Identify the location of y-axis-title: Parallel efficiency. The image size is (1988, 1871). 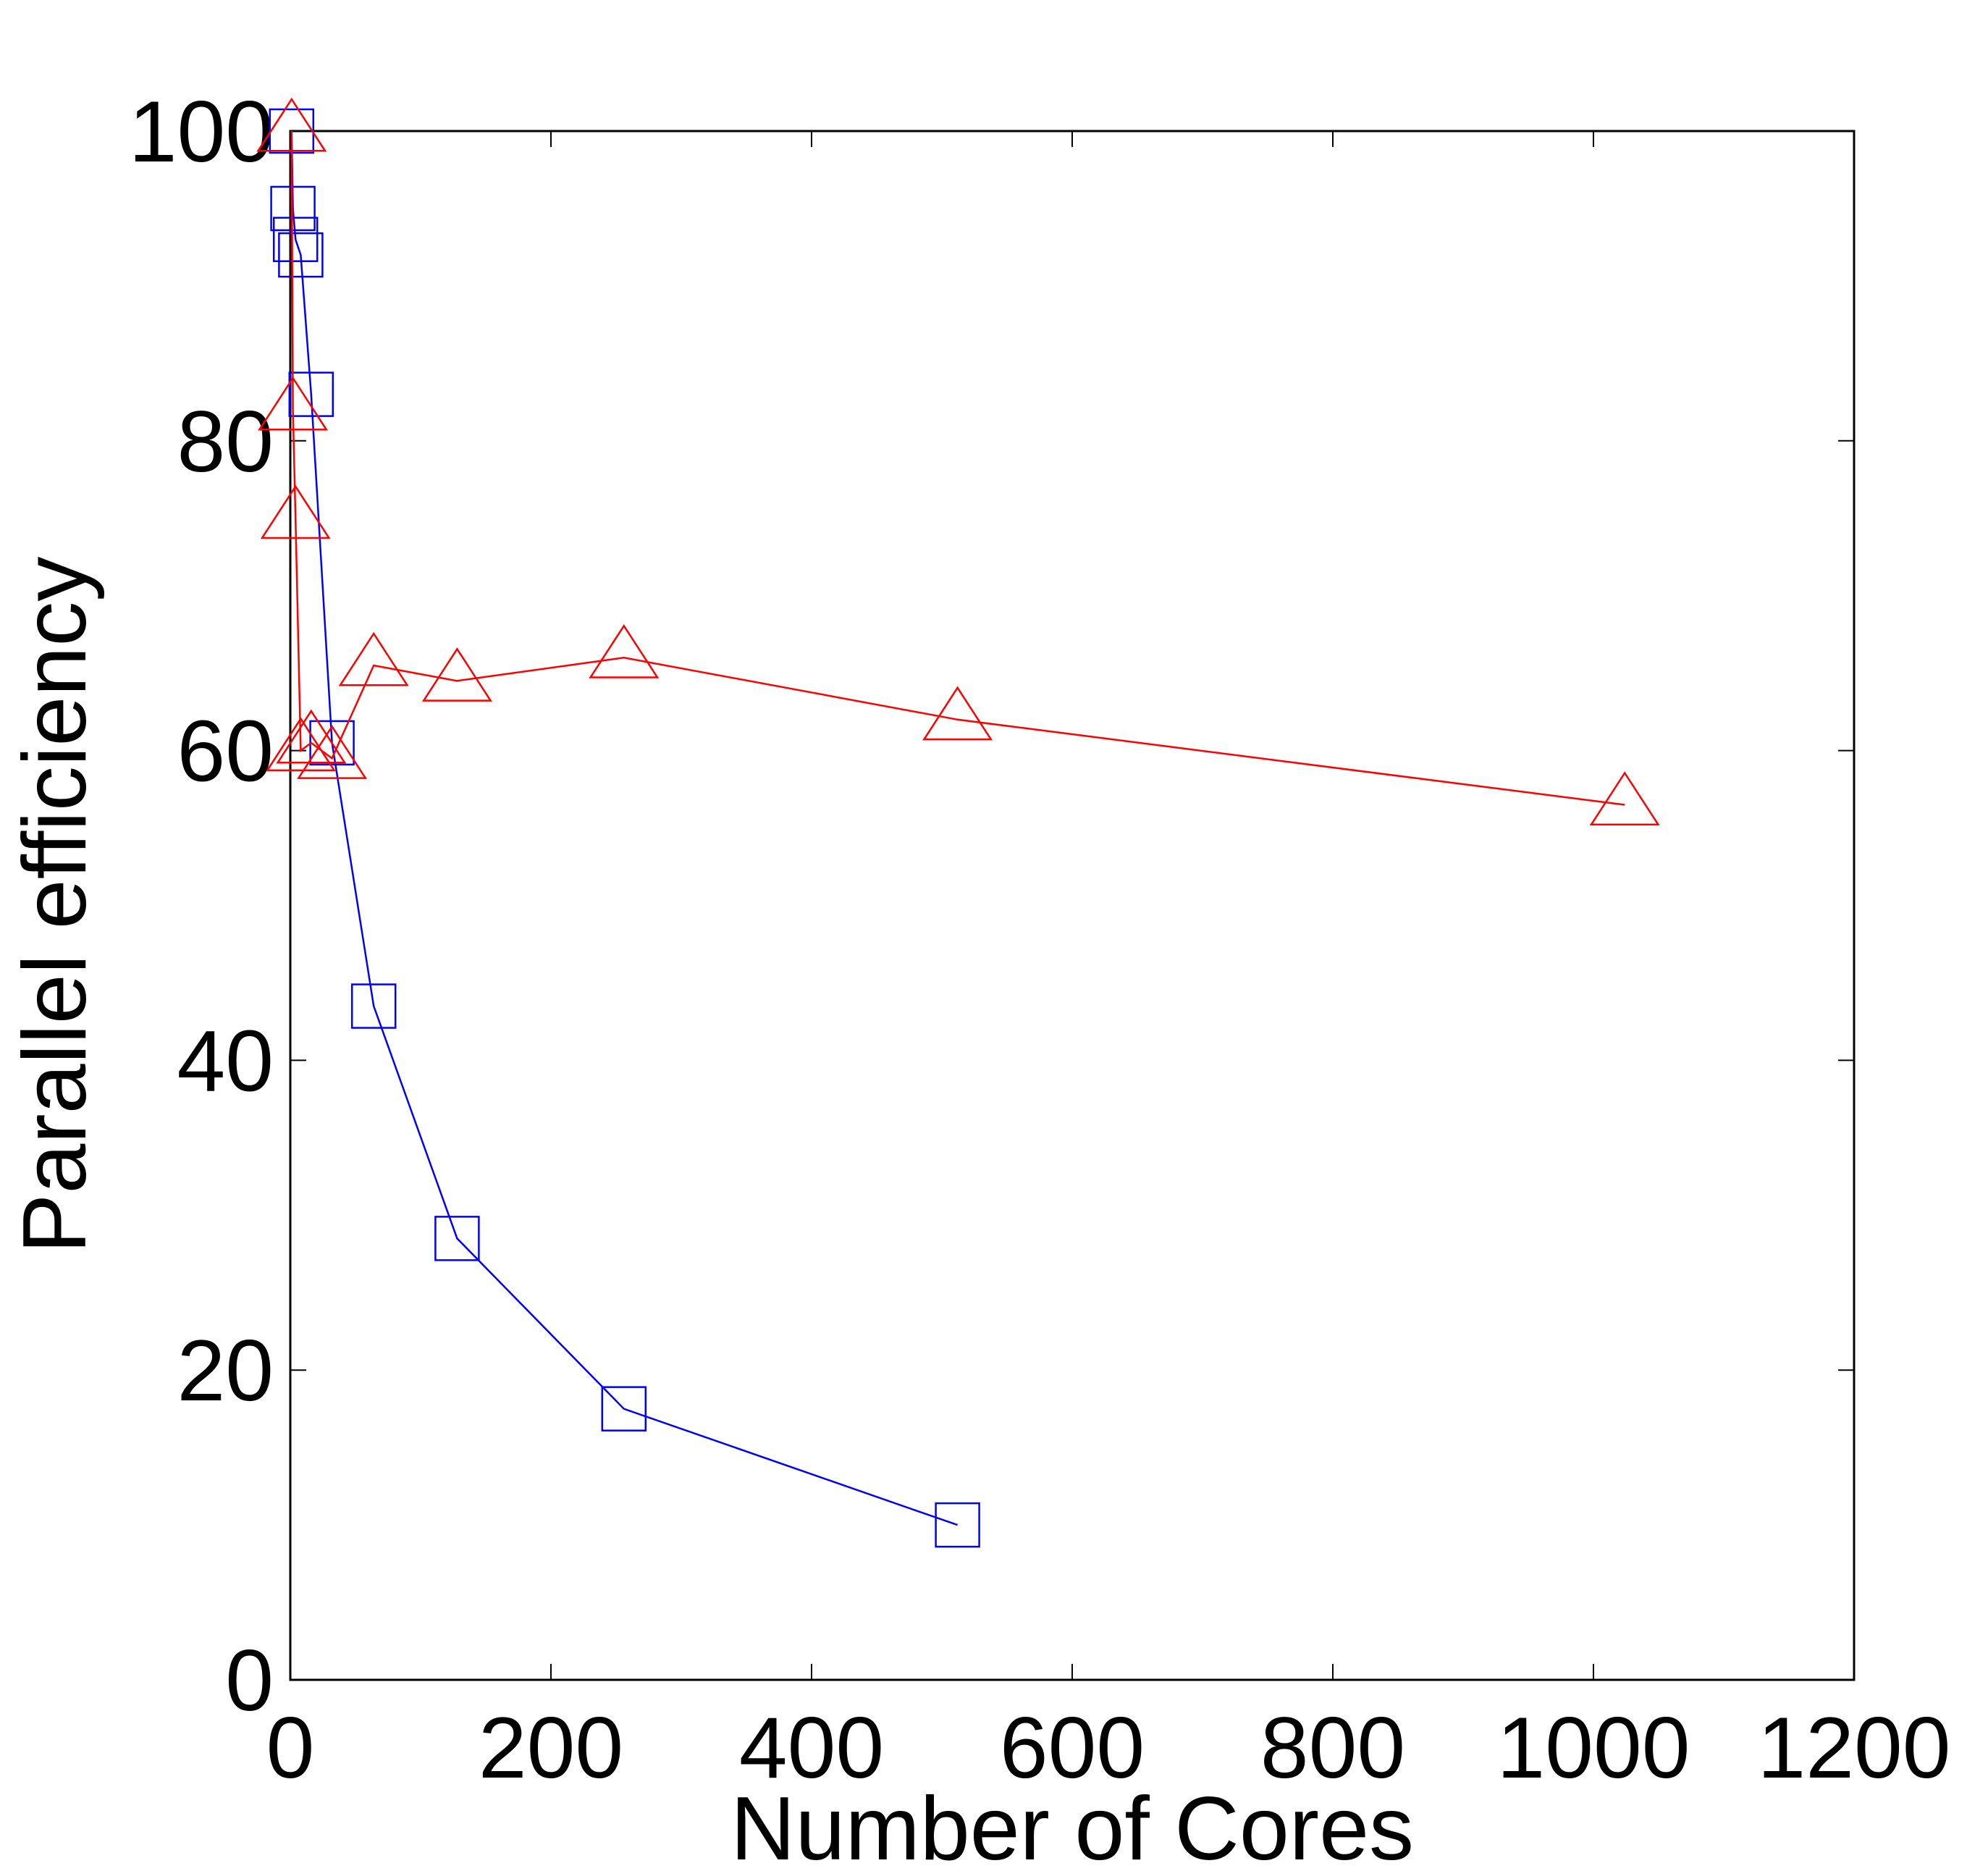
(55, 906).